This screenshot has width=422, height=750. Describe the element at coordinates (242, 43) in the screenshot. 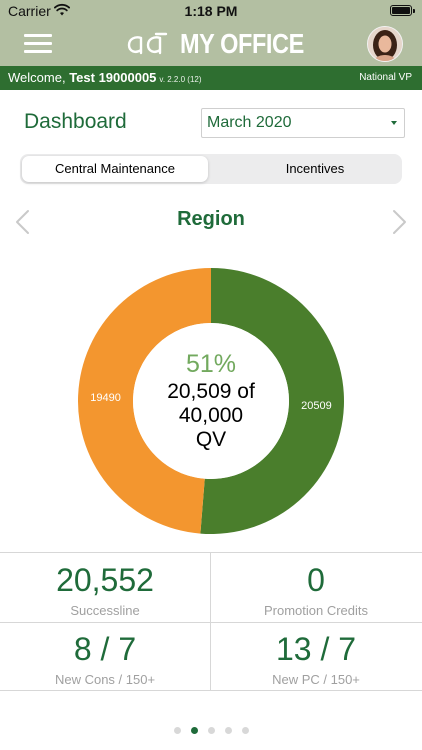

I see `app-title: MY OFFICE` at that location.